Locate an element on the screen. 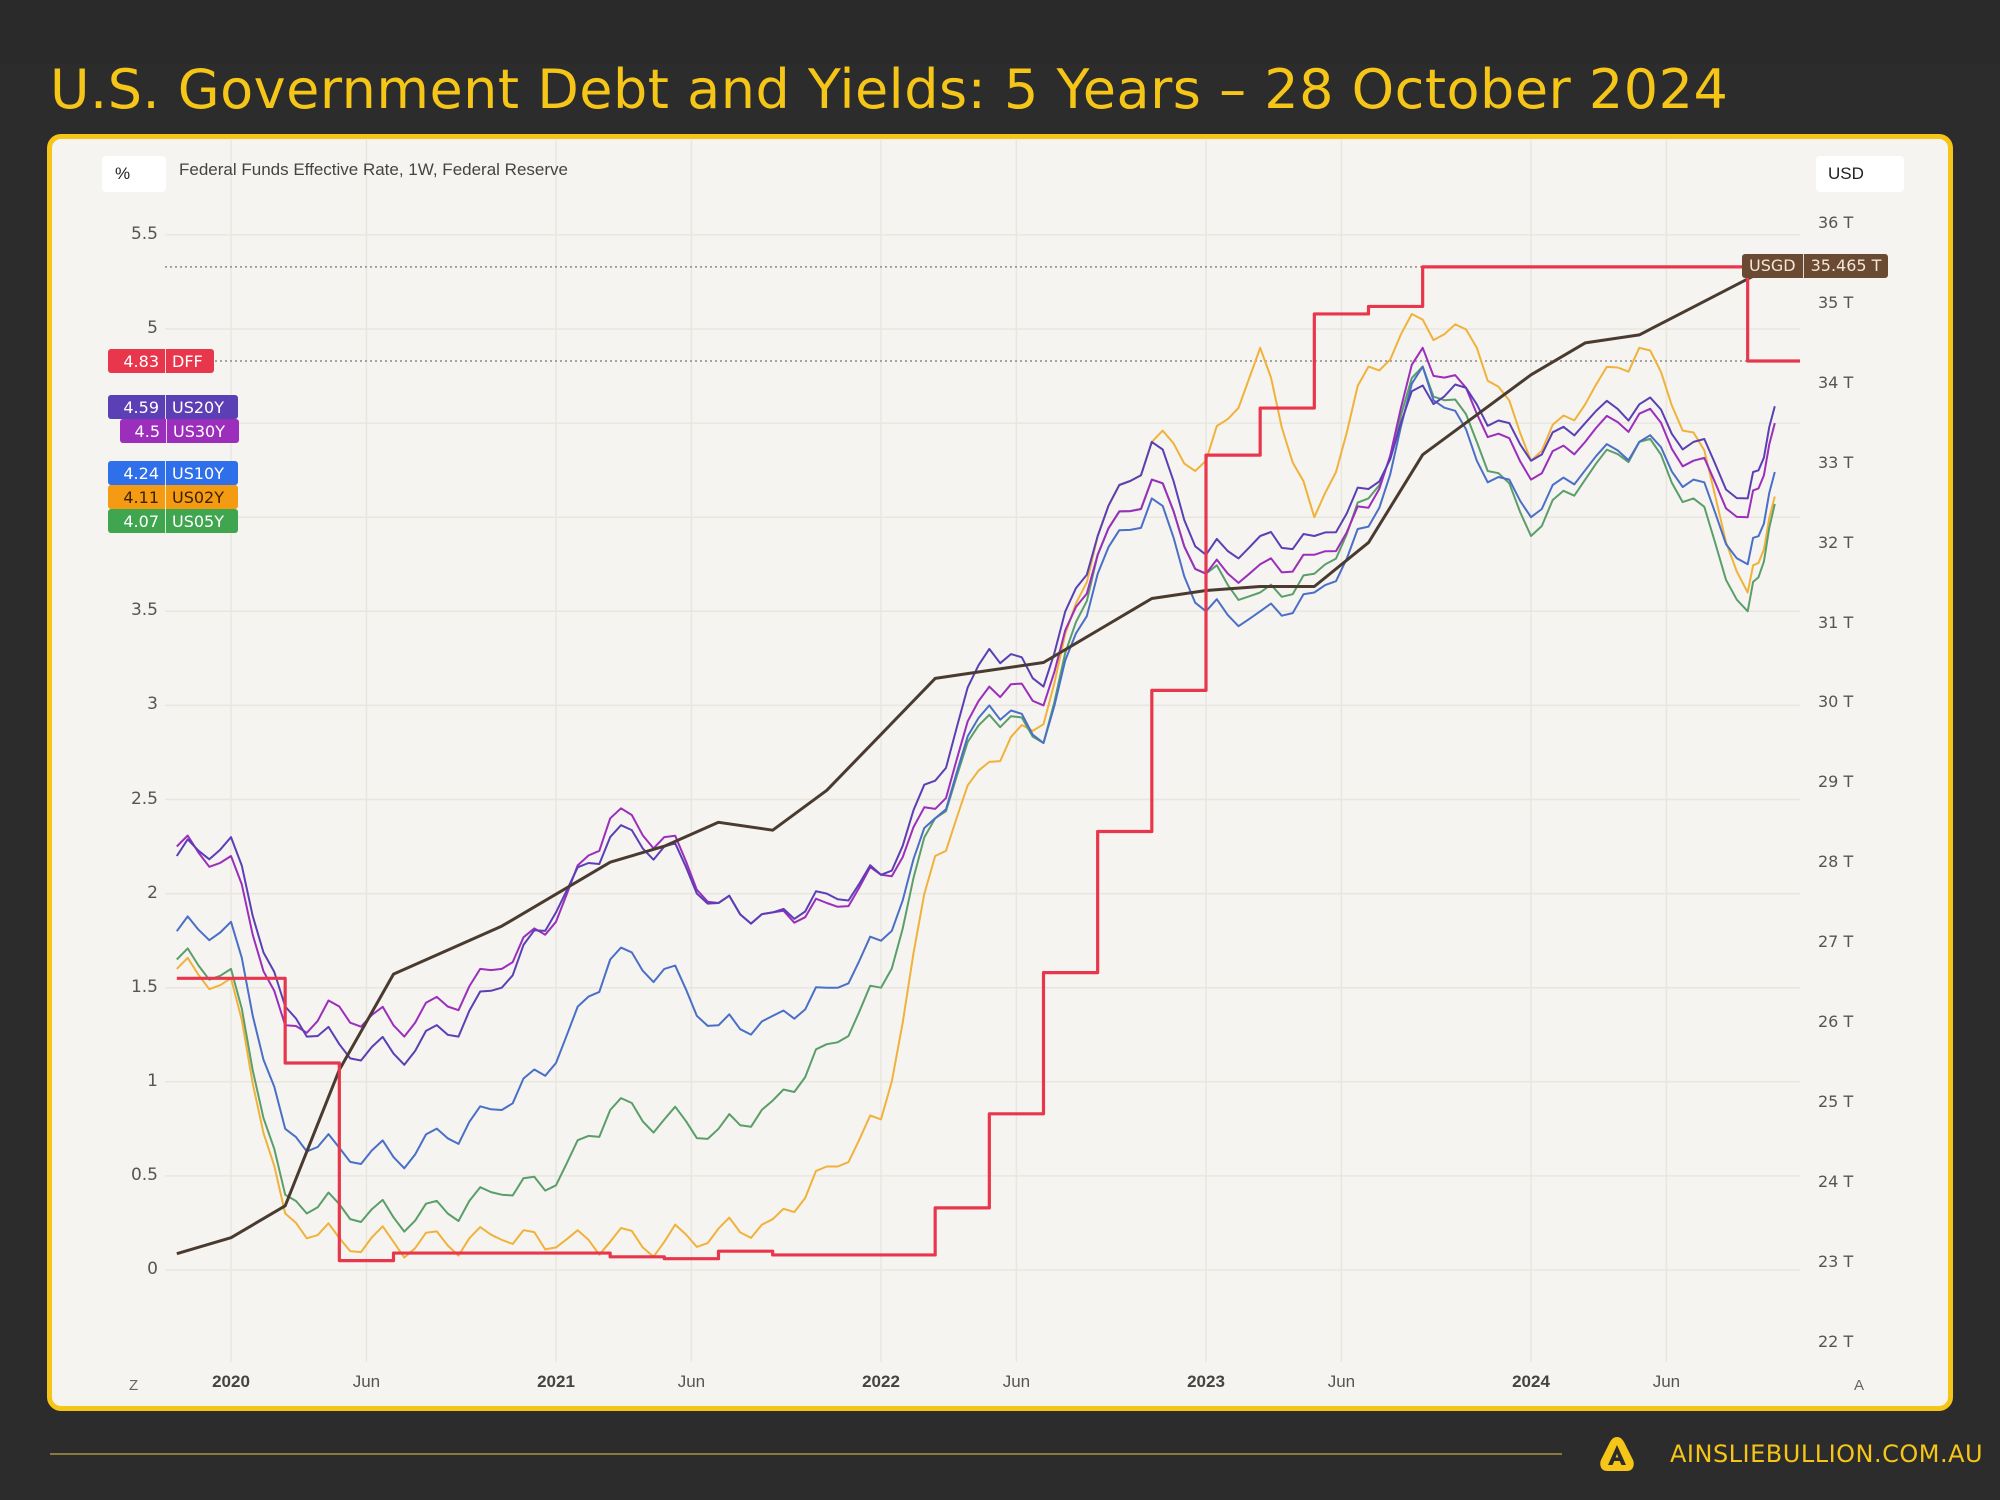 This screenshot has width=2000, height=1500. right-corner-label: A is located at coordinates (1859, 1385).